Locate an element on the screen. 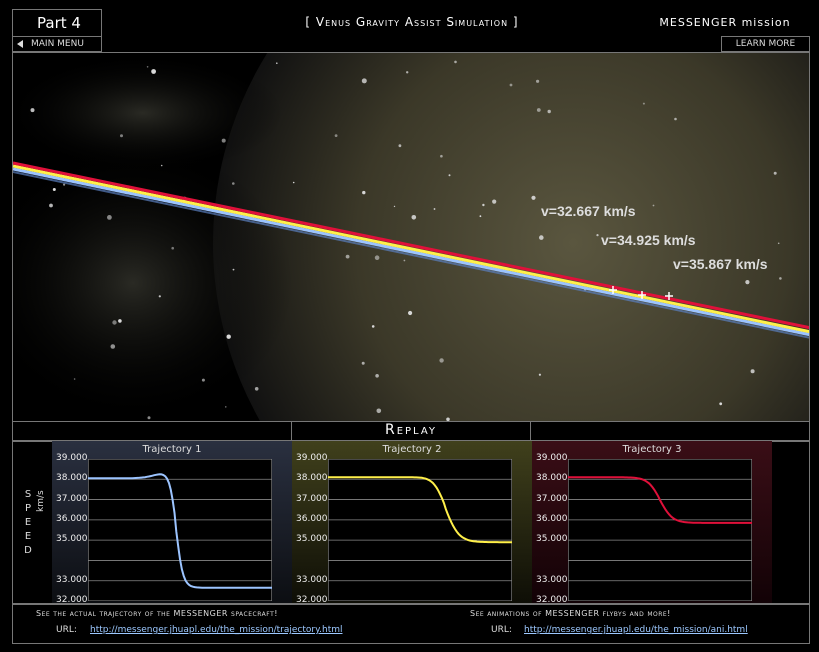 This screenshot has width=819, height=652. velocity-label-3: v=35.867 km/s is located at coordinates (720, 264).